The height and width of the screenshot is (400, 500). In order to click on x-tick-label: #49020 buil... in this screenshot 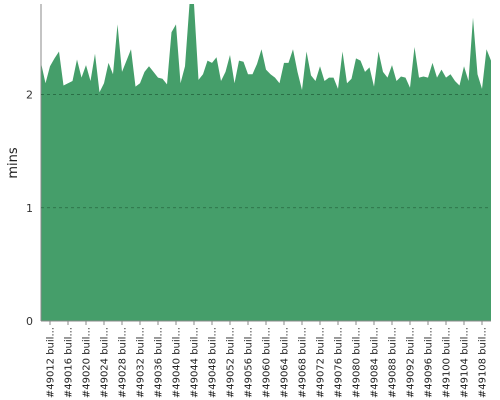, I will do `click(87, 362)`.